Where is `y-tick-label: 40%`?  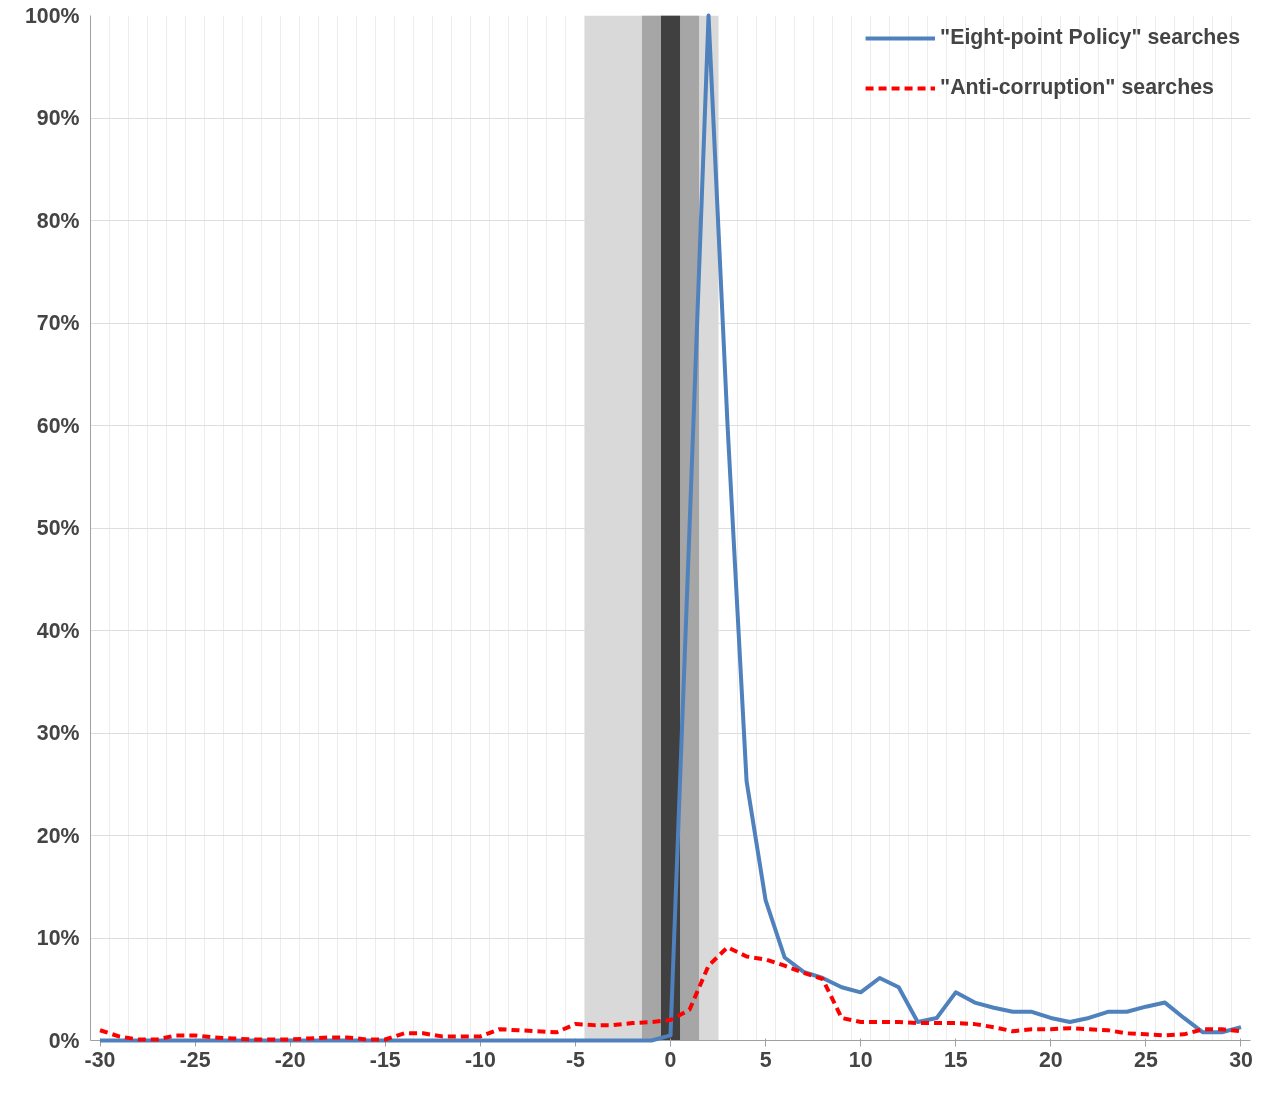 y-tick-label: 40% is located at coordinates (58, 630).